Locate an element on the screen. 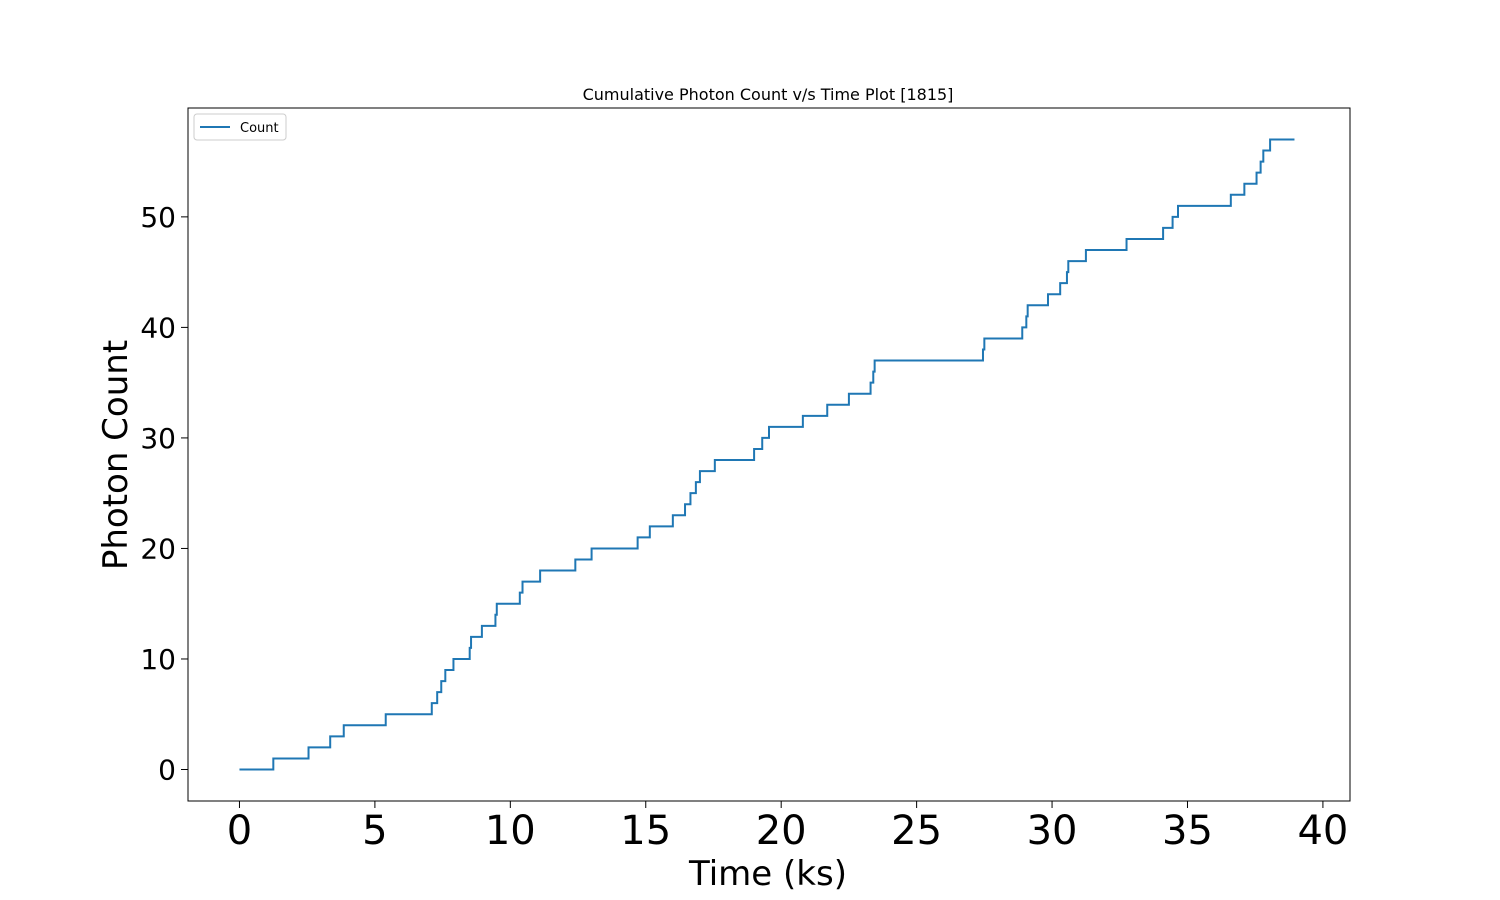 Image resolution: width=1500 pixels, height=900 pixels. y-axis-label: Photon Count is located at coordinates (116, 455).